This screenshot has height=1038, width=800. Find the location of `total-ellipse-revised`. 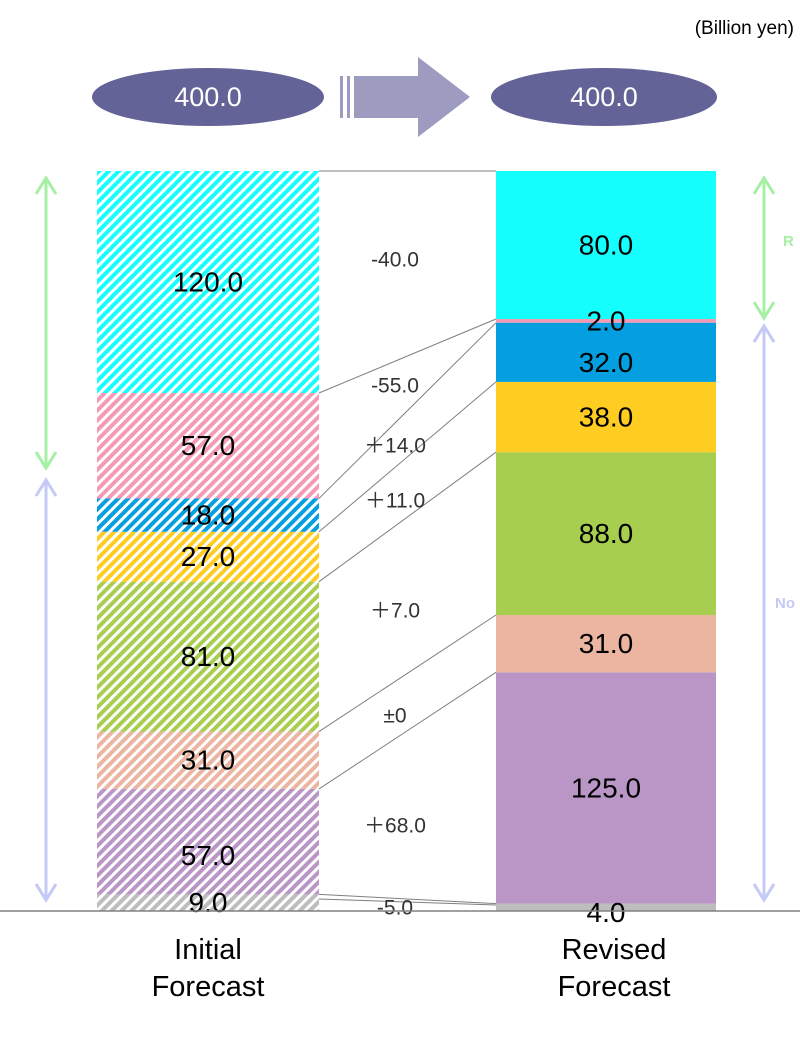

total-ellipse-revised is located at coordinates (604, 97).